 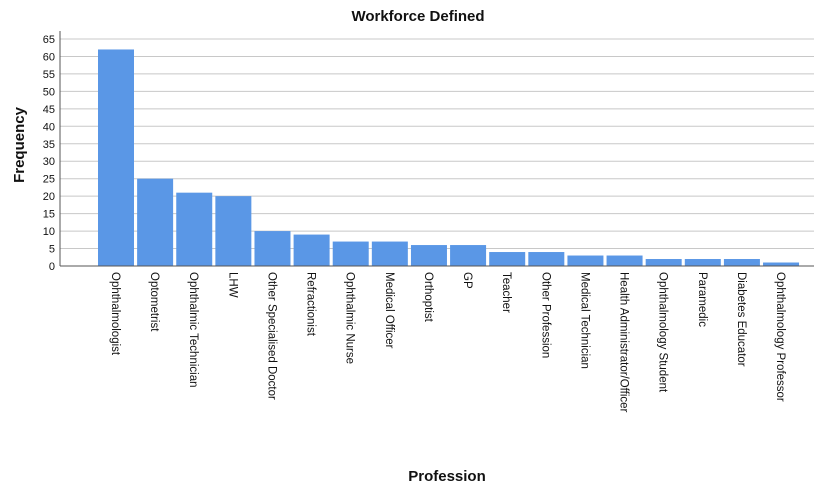 I want to click on y-tick-label: 10, so click(x=49, y=232).